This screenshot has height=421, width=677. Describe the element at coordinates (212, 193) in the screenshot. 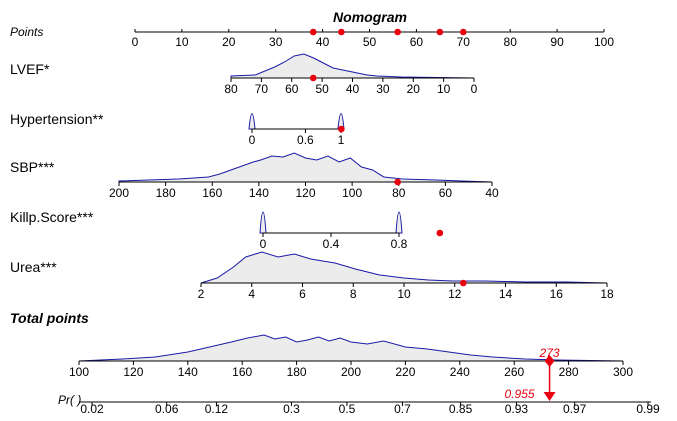

I see `variable-tick-label: 160` at that location.